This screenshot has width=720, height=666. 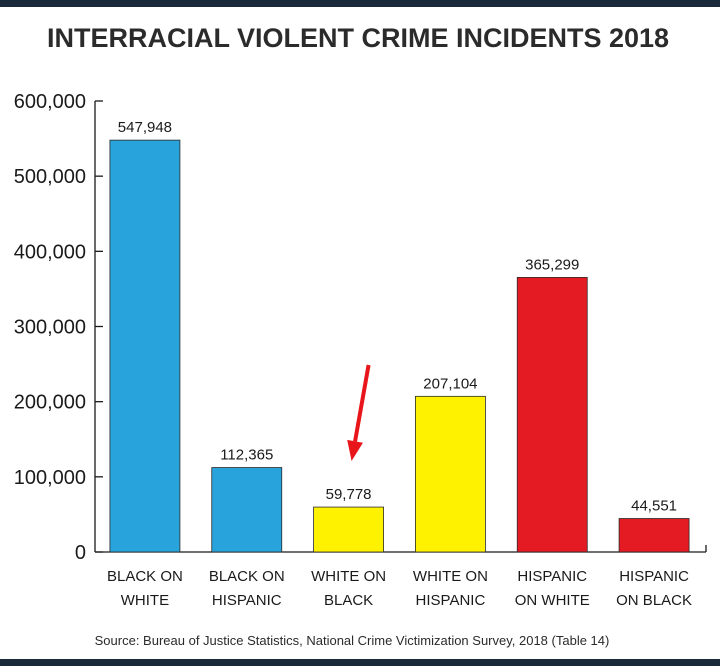 What do you see at coordinates (246, 455) in the screenshot?
I see `bar-value-label: 112,365` at bounding box center [246, 455].